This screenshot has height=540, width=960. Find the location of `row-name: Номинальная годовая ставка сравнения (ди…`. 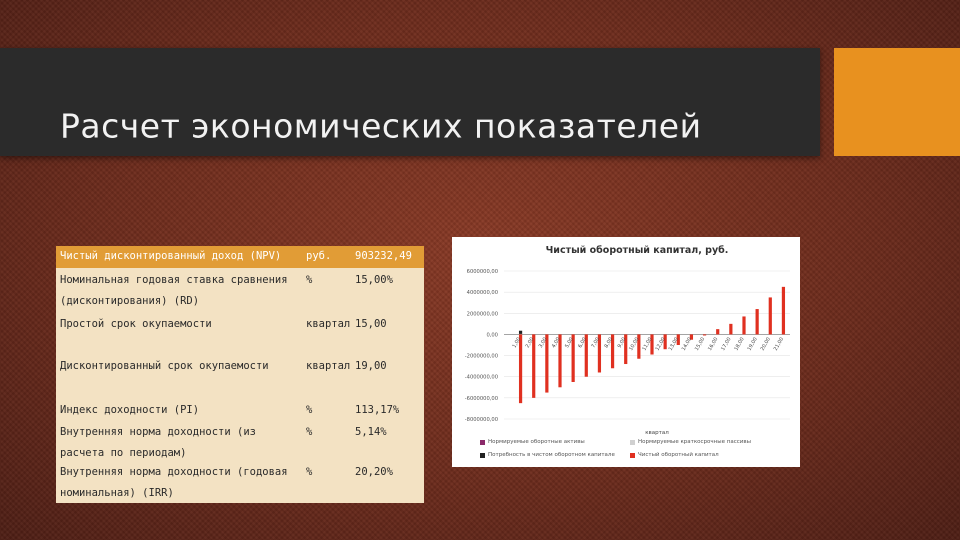

row-name: Номинальная годовая ставка сравнения (ди… is located at coordinates (174, 290).